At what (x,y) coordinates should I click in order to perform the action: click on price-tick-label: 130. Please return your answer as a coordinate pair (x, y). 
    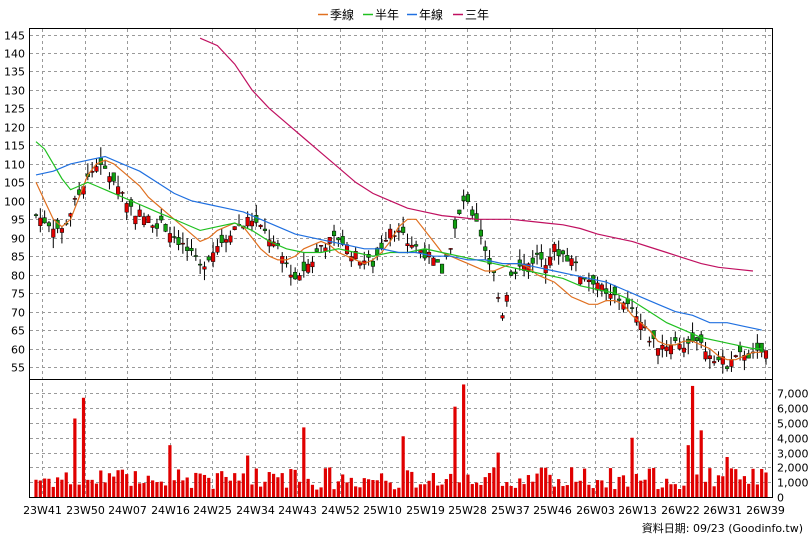
    Looking at the image, I should click on (14, 91).